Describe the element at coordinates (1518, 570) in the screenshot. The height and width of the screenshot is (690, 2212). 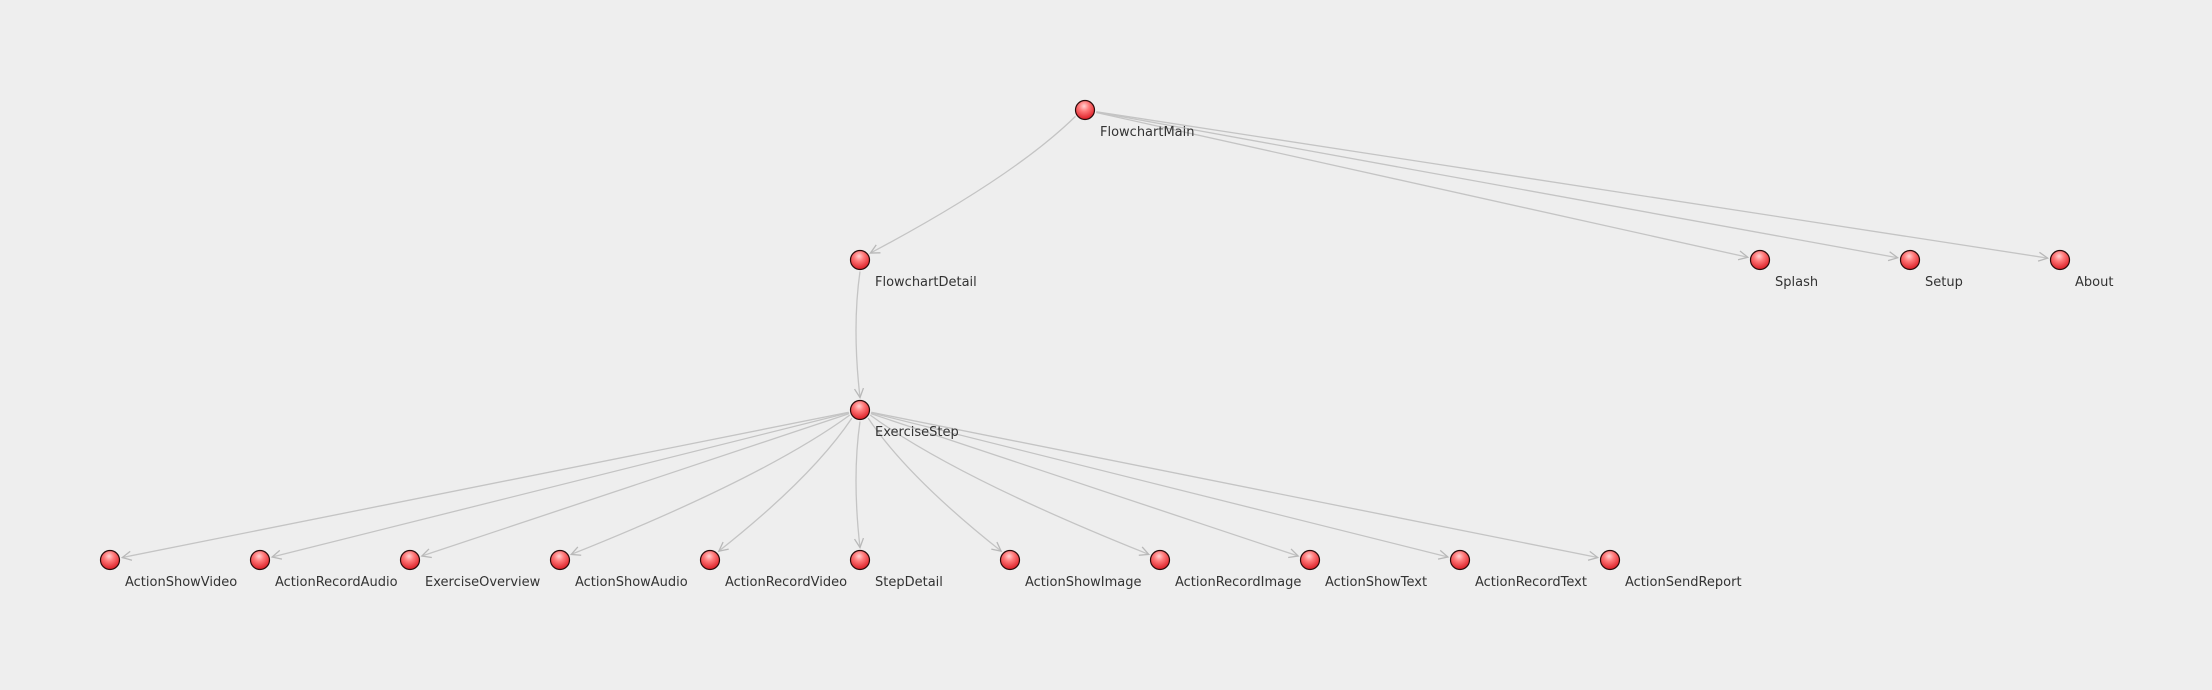
I see `node-action-record-text: ActionRecordText` at that location.